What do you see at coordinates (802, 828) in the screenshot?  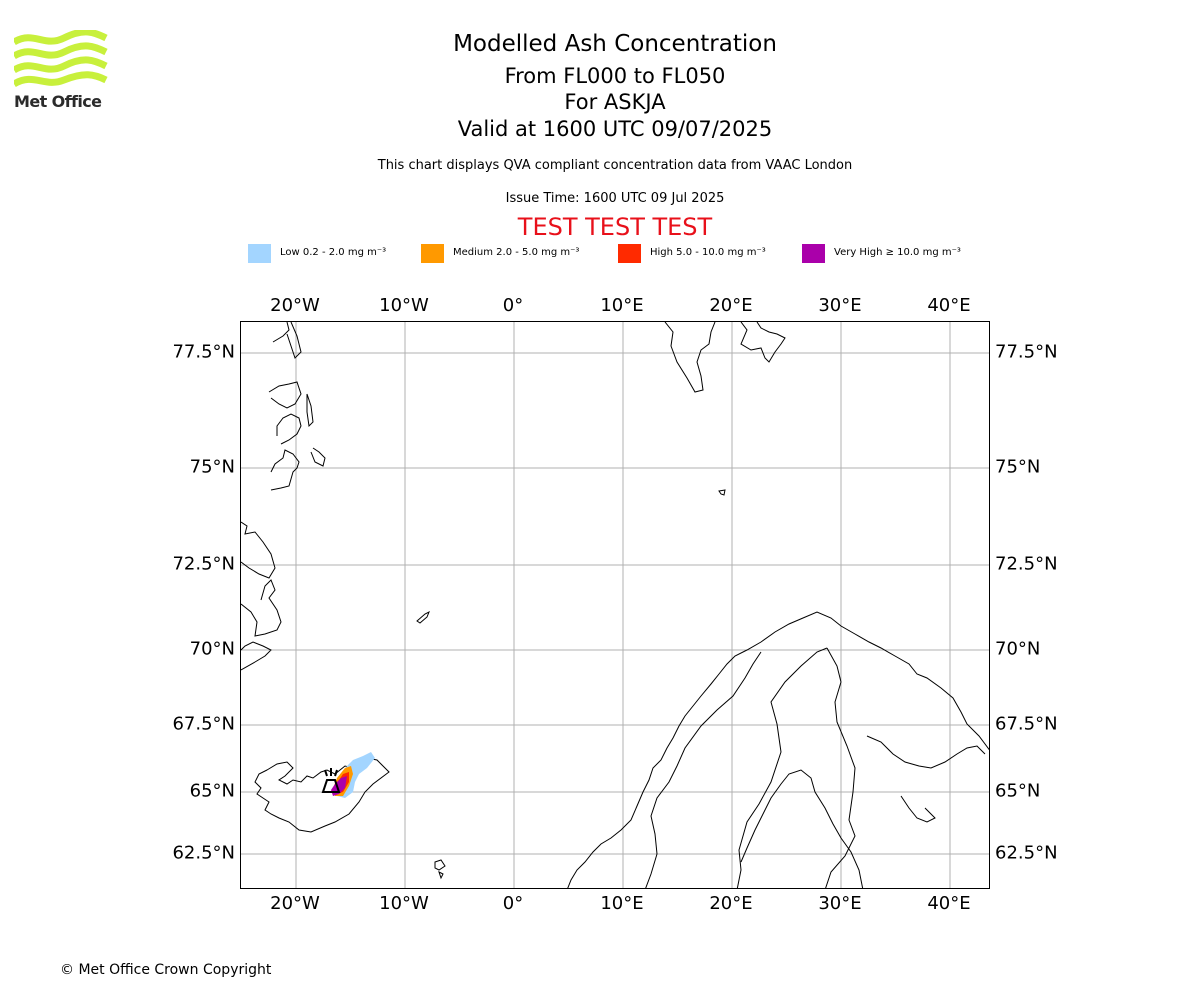 I see `coast-gulf-of-bothnia` at bounding box center [802, 828].